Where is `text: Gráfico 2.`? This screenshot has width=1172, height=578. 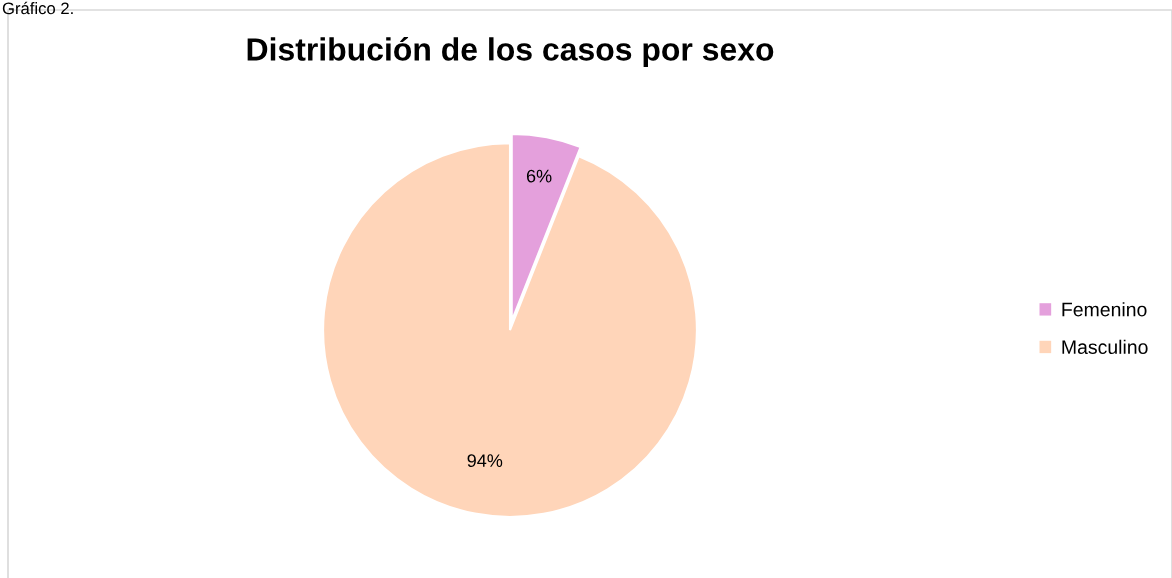
text: Gráfico 2. is located at coordinates (37, 8).